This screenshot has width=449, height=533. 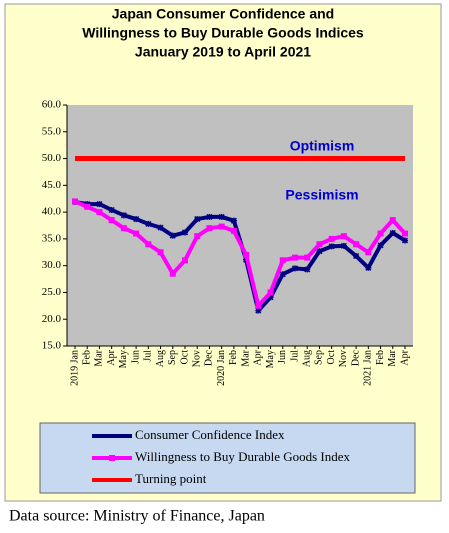 What do you see at coordinates (52, 105) in the screenshot?
I see `y-tick-label: 60.0` at bounding box center [52, 105].